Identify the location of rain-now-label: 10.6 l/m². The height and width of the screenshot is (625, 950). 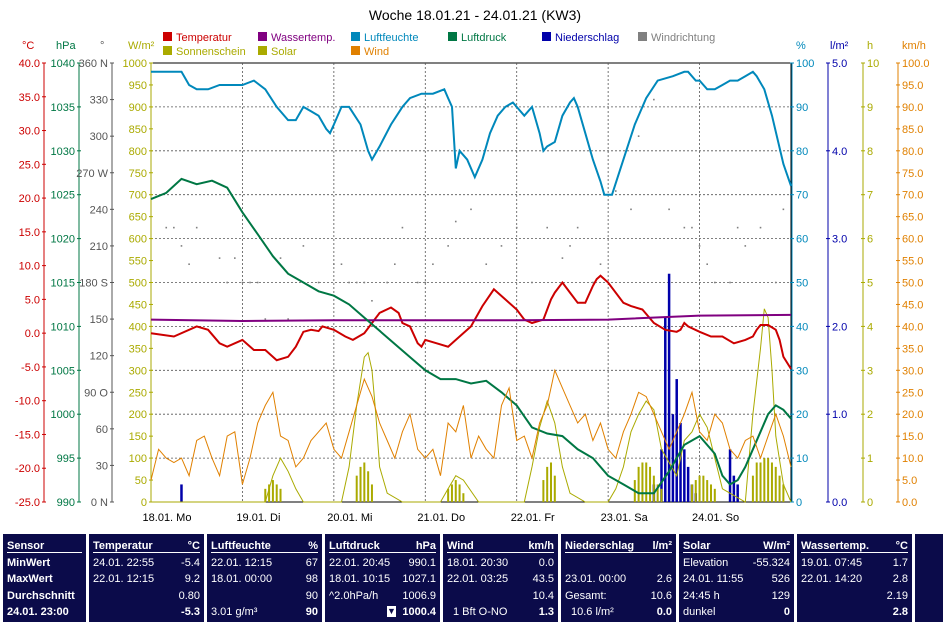
(592, 612).